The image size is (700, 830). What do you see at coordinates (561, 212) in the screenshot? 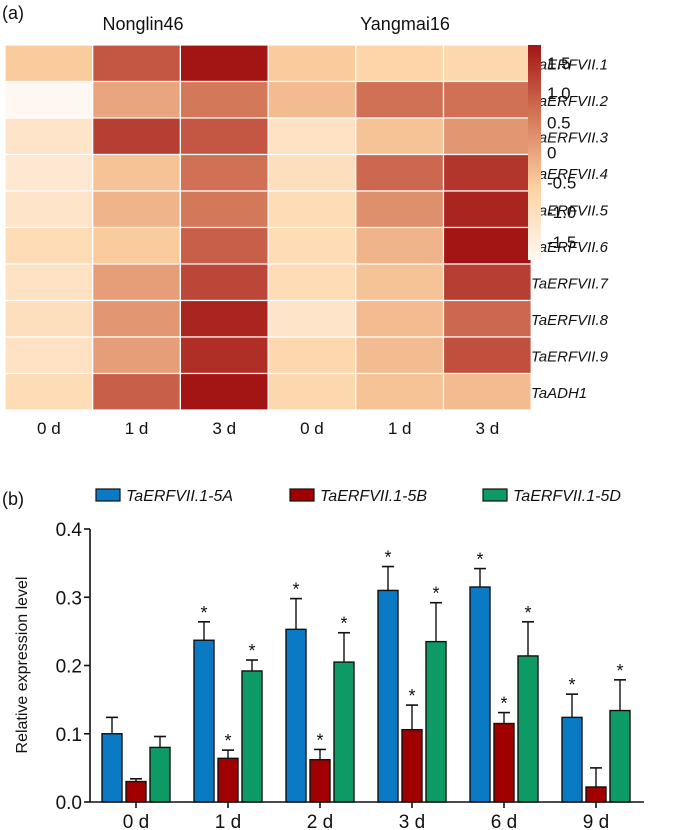
I see `colorbar-tick-label: -1.0` at bounding box center [561, 212].